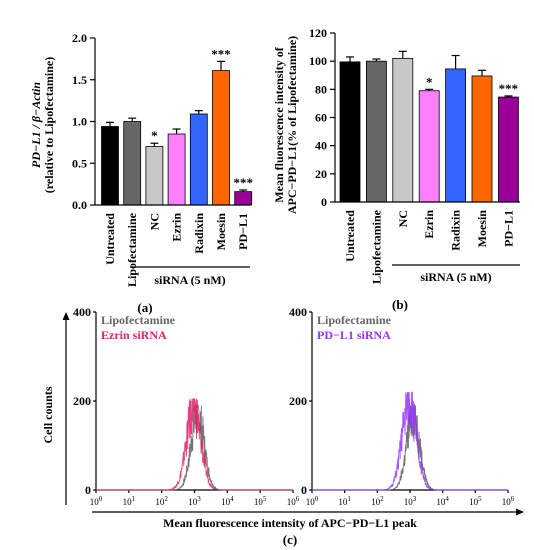  Describe the element at coordinates (292, 125) in the screenshot. I see `panel-b-ylabel-sub: APC−PD−L1(% of Lipofectamine)` at that location.